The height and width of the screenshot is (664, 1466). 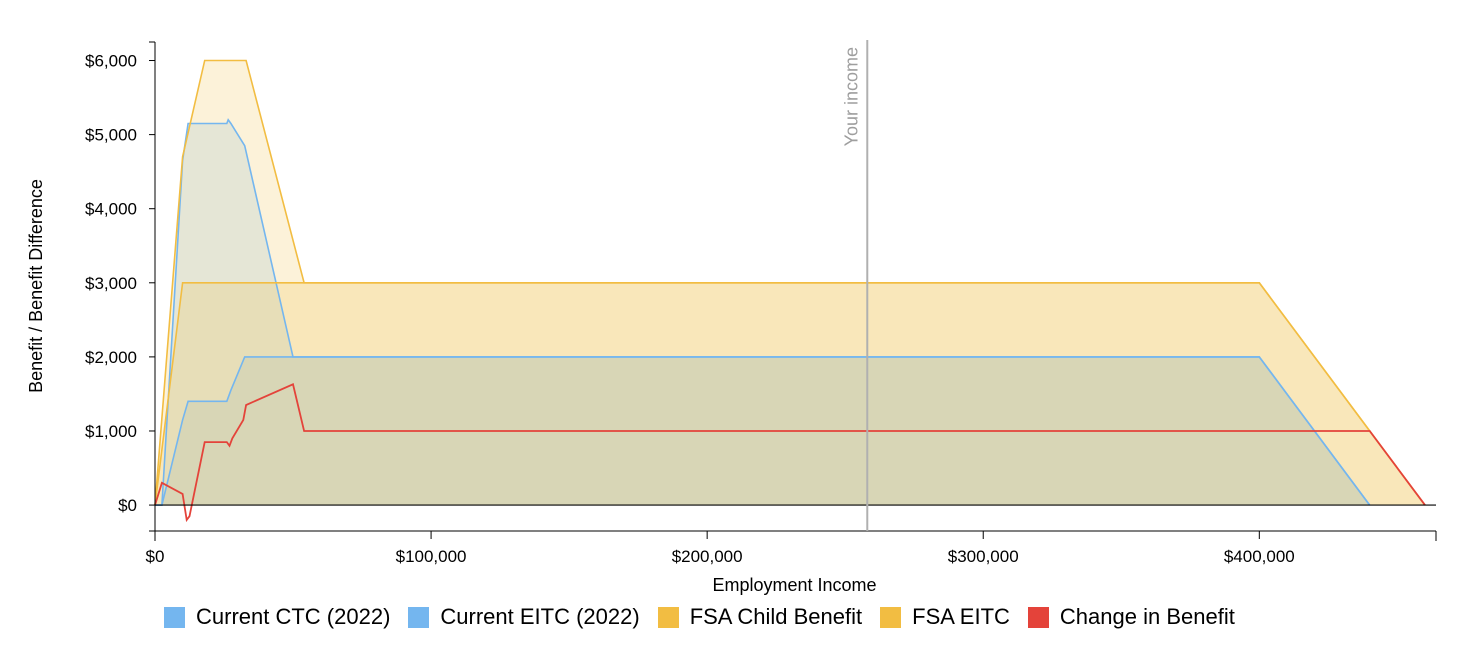 What do you see at coordinates (111, 61) in the screenshot?
I see `y-tick-label: $6,000` at bounding box center [111, 61].